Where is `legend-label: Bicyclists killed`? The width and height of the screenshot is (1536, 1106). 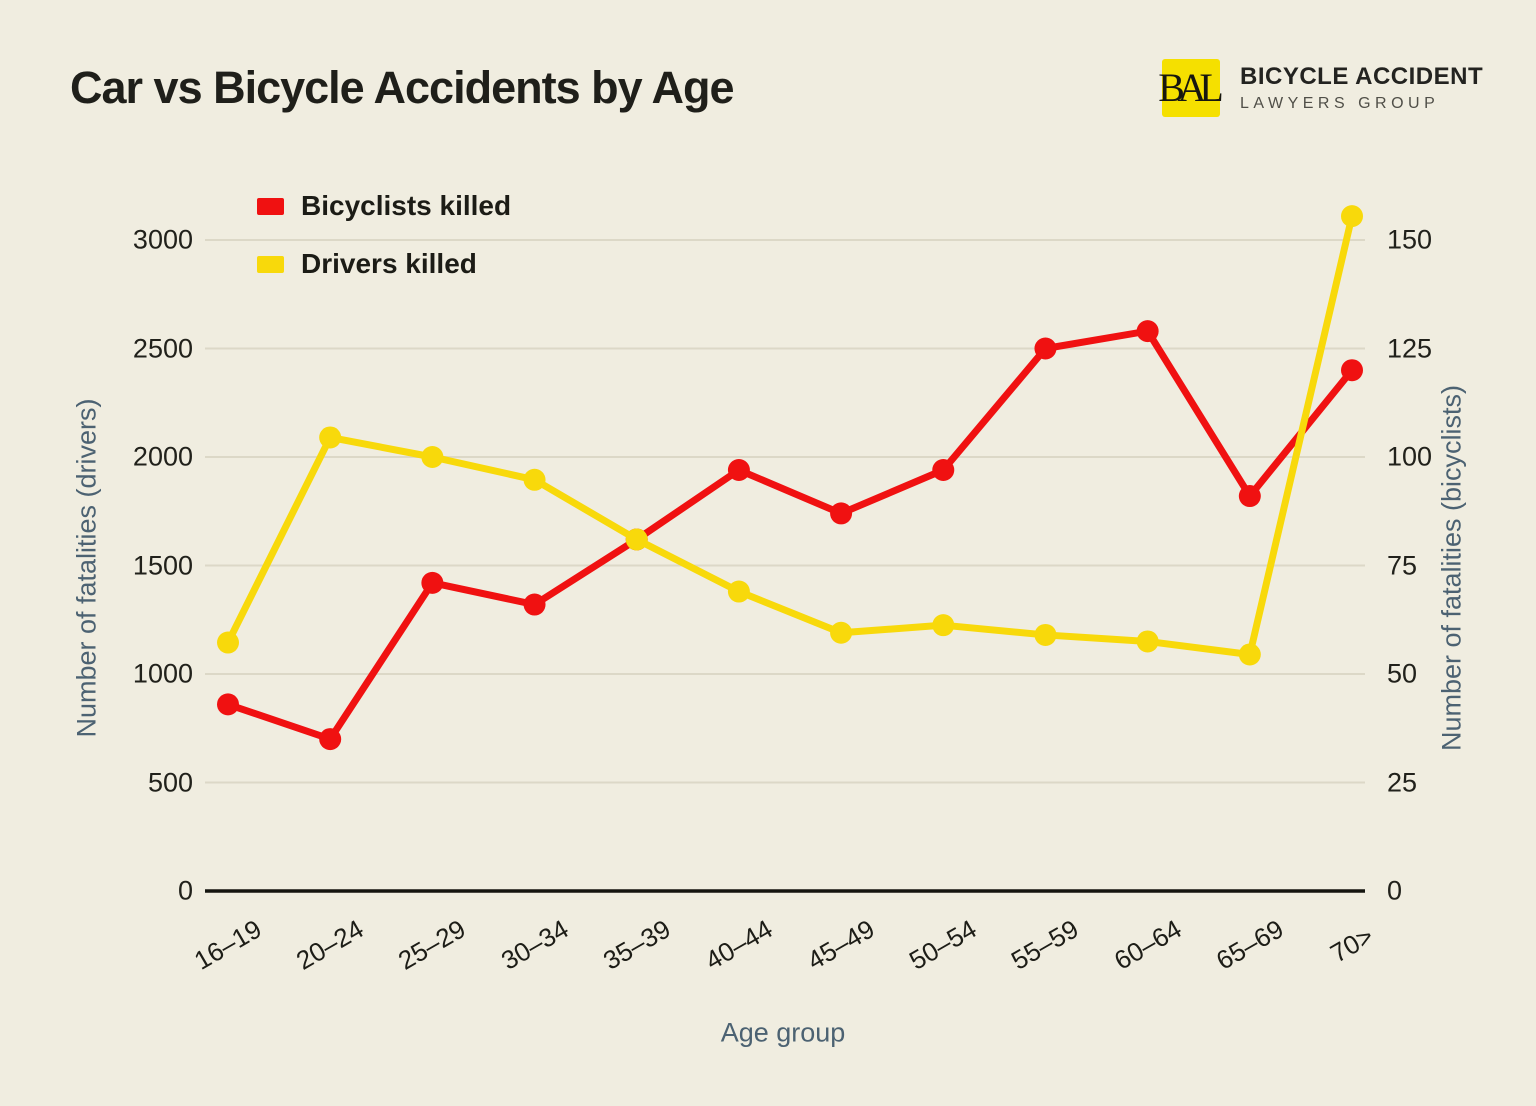 legend-label: Bicyclists killed is located at coordinates (406, 205).